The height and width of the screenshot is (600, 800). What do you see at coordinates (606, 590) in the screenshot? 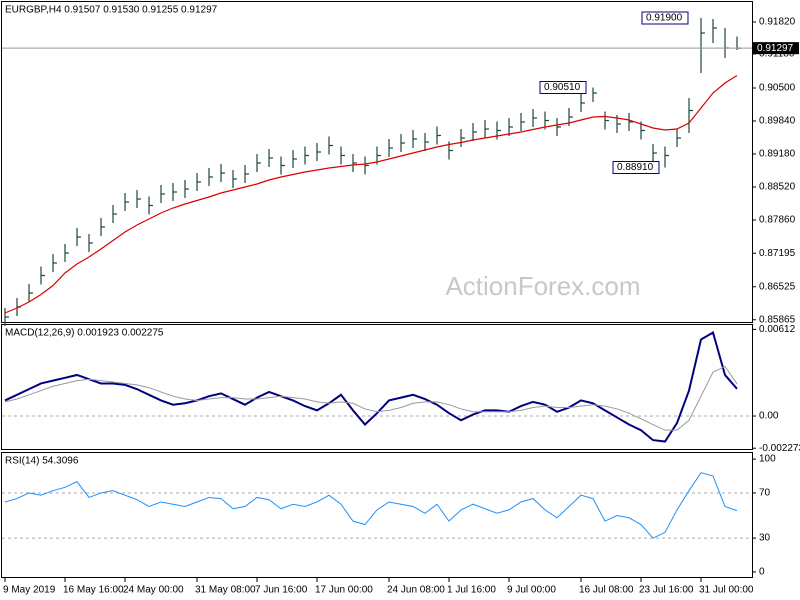
I see `x-tick-label: 16 Jul 08:00` at bounding box center [606, 590].